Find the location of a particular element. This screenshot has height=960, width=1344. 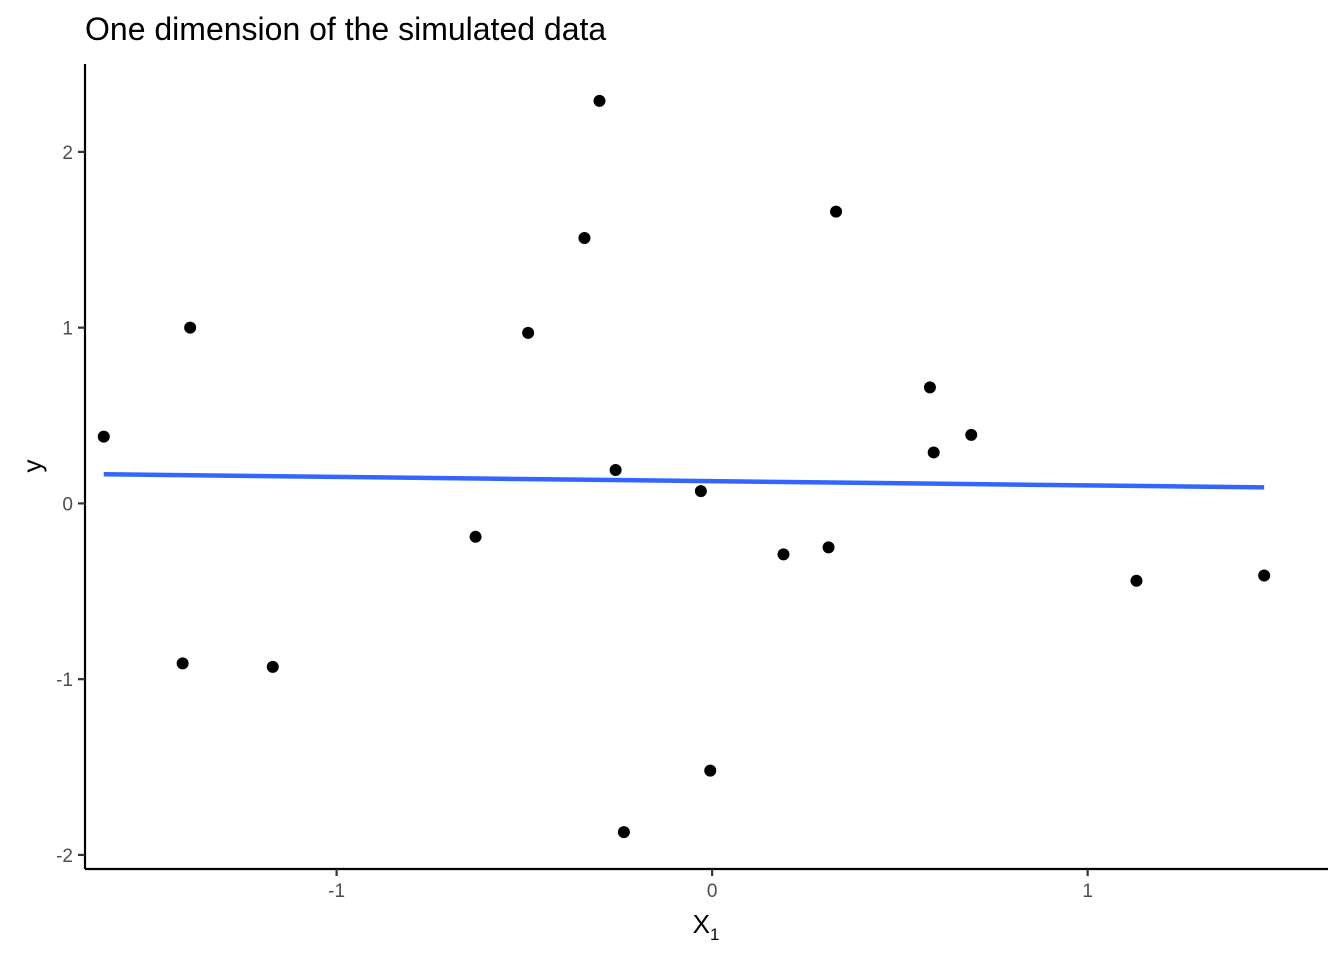

y-tick-label: -1 is located at coordinates (64, 680).